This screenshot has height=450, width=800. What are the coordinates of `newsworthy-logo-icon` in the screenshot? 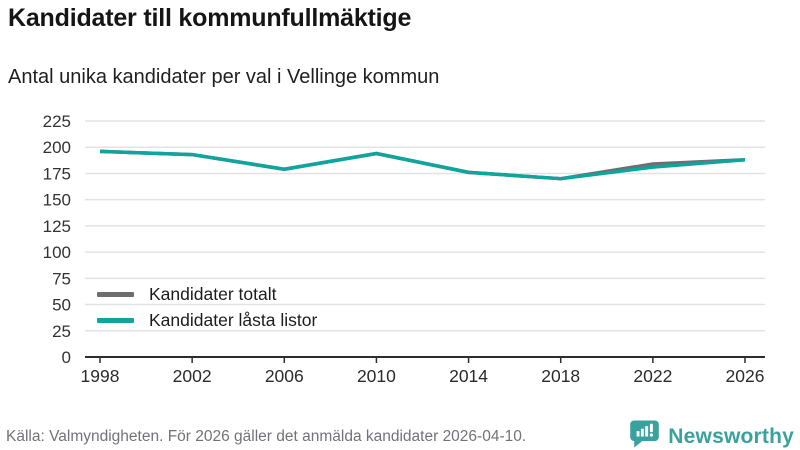 It's located at (645, 434).